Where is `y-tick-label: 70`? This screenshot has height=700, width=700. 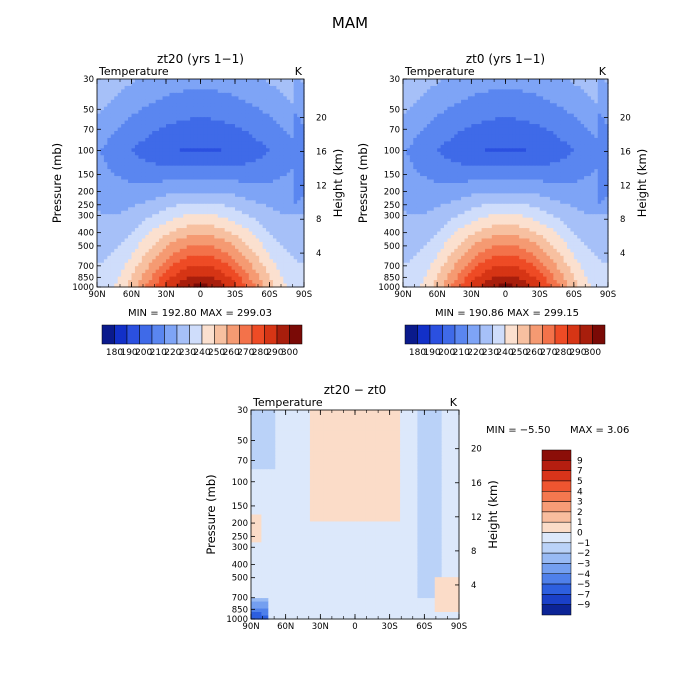 y-tick-label: 70 is located at coordinates (88, 130).